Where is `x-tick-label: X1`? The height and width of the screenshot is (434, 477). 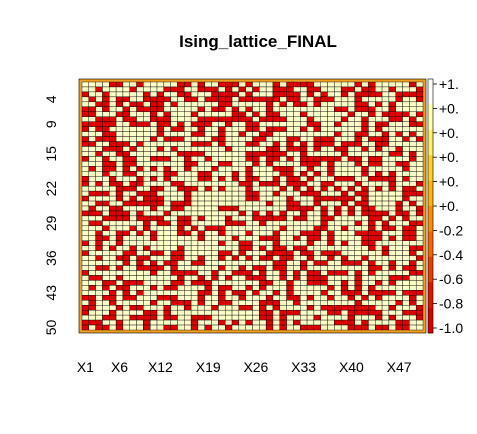 x-tick-label: X1 is located at coordinates (85, 367).